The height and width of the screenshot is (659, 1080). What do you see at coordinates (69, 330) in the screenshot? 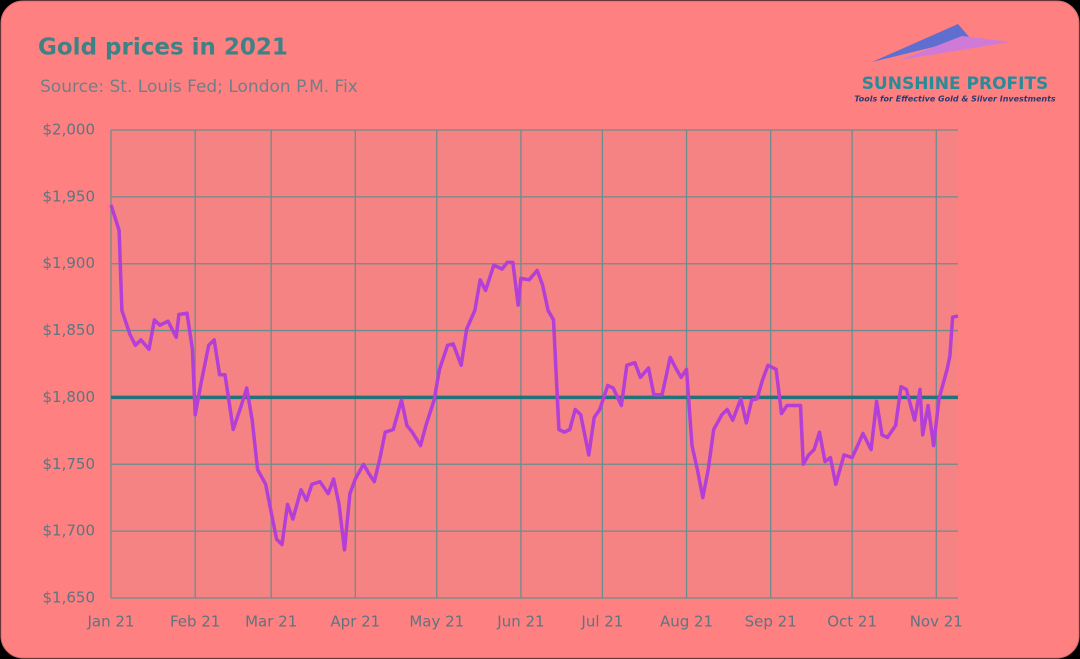
I see `y-tick-label: $1,850` at bounding box center [69, 330].